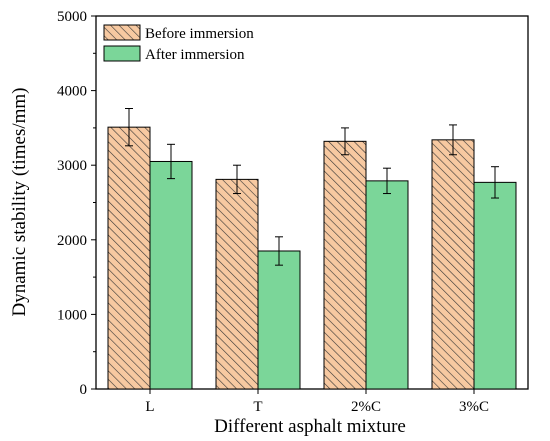 The height and width of the screenshot is (441, 550). What do you see at coordinates (122, 32) in the screenshot?
I see `legend-swatch-before` at bounding box center [122, 32].